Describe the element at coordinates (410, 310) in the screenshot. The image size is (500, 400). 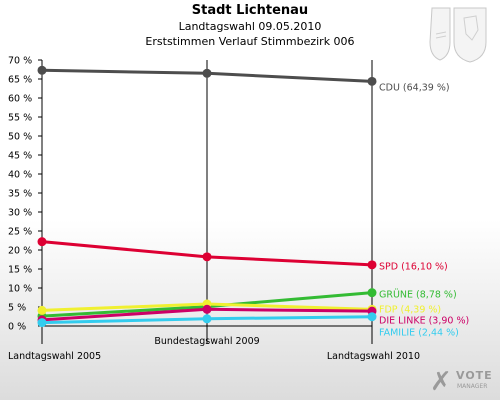
I see `series-end-label: FDP (4,39 %)` at that location.